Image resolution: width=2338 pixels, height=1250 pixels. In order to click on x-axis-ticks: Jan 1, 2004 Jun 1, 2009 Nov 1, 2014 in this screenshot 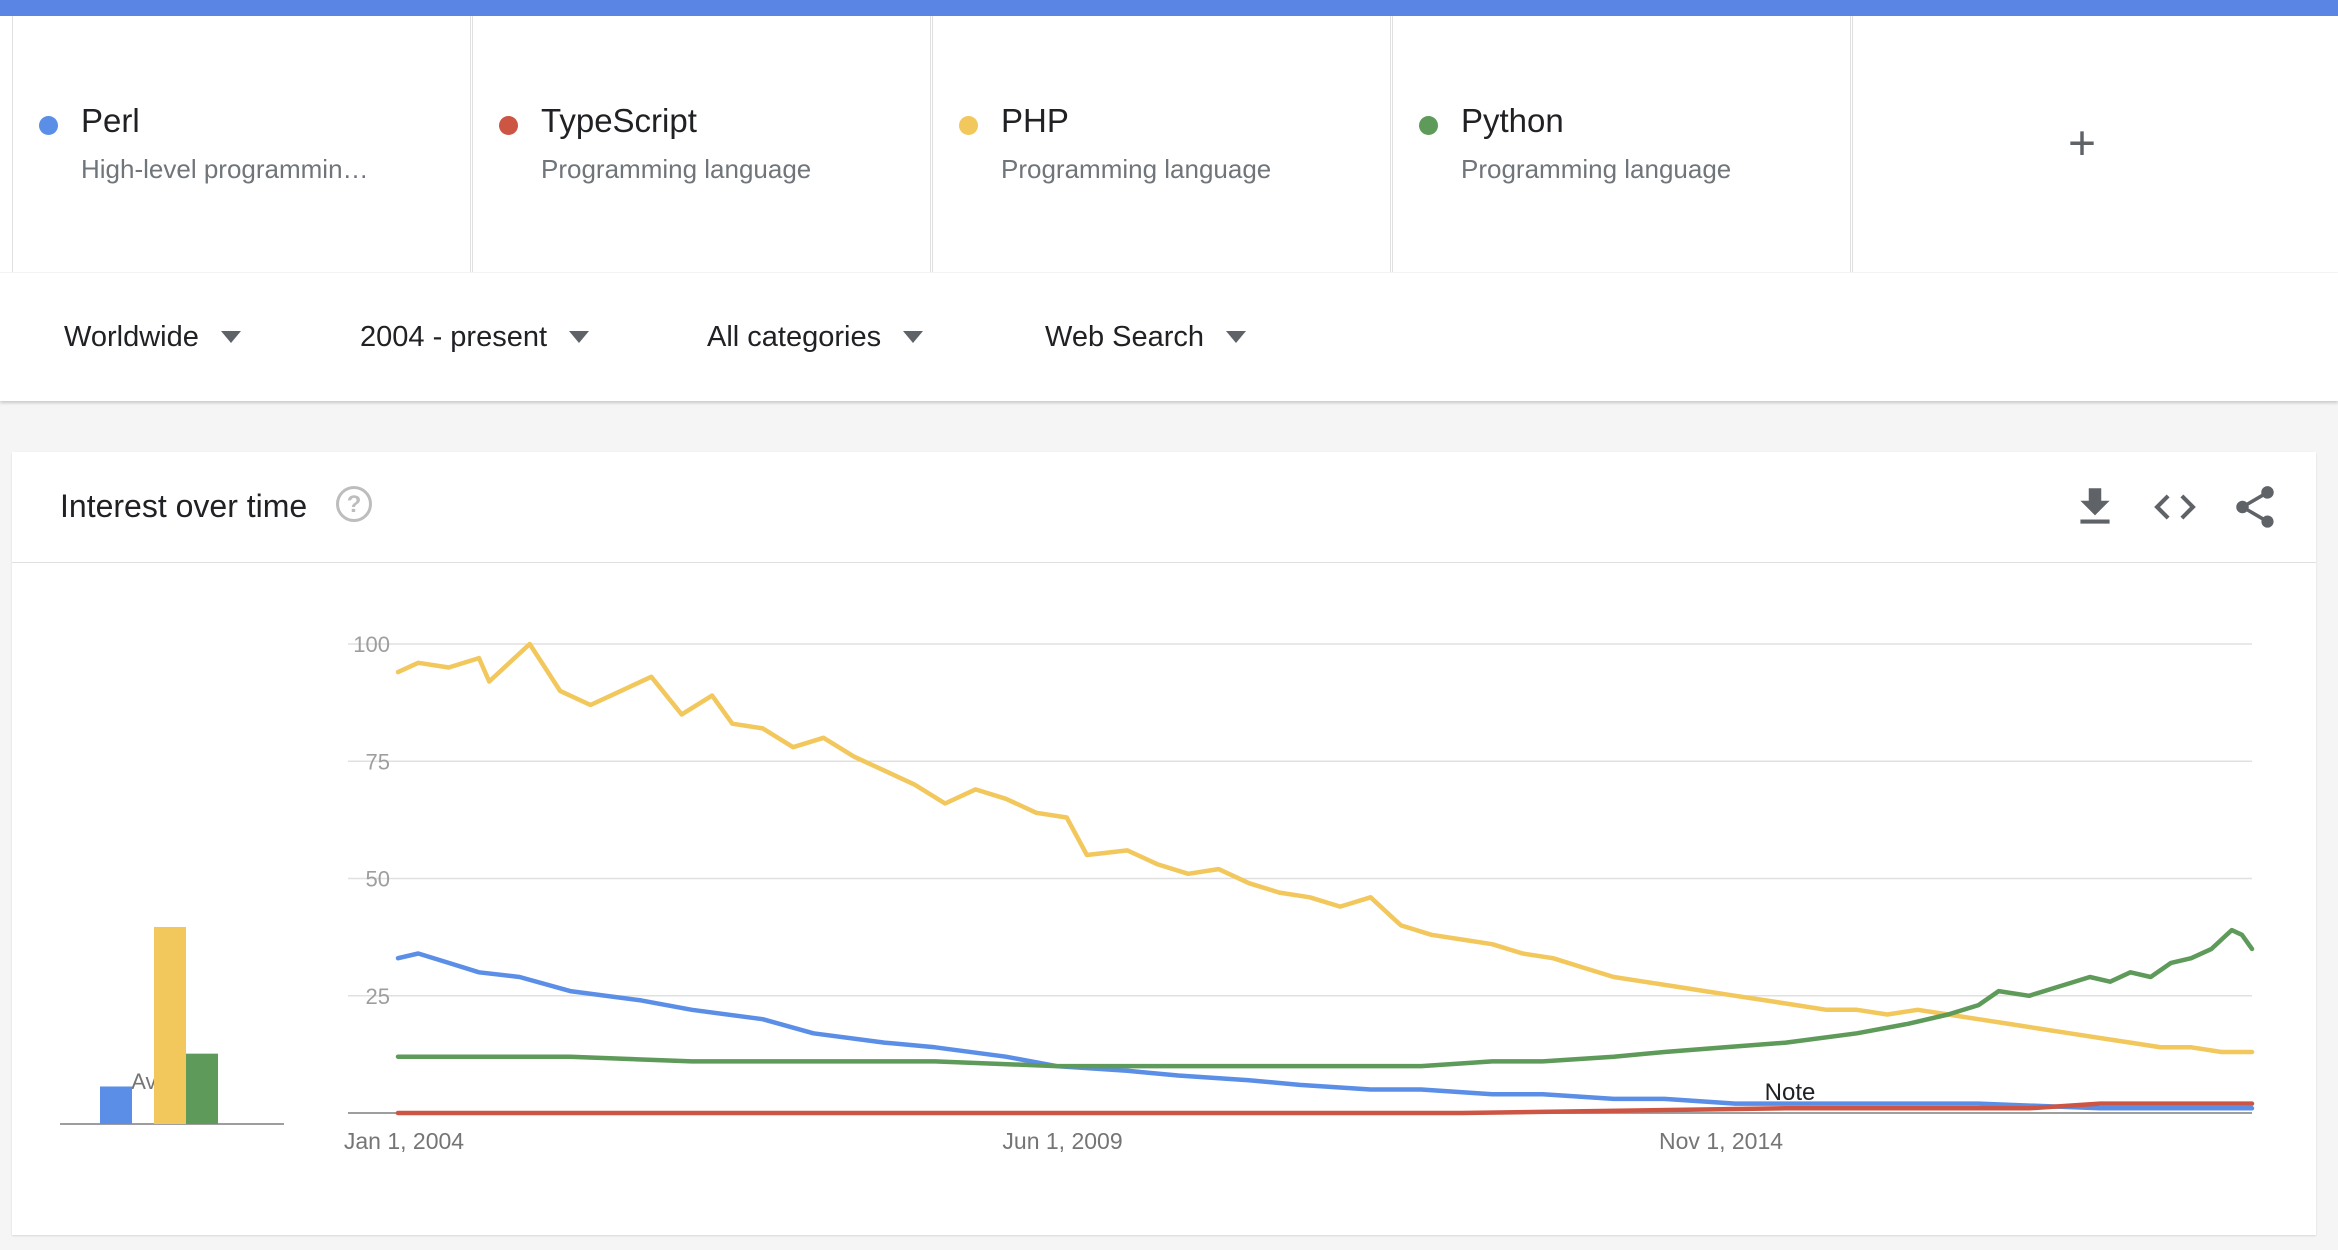, I will do `click(1063, 1141)`.